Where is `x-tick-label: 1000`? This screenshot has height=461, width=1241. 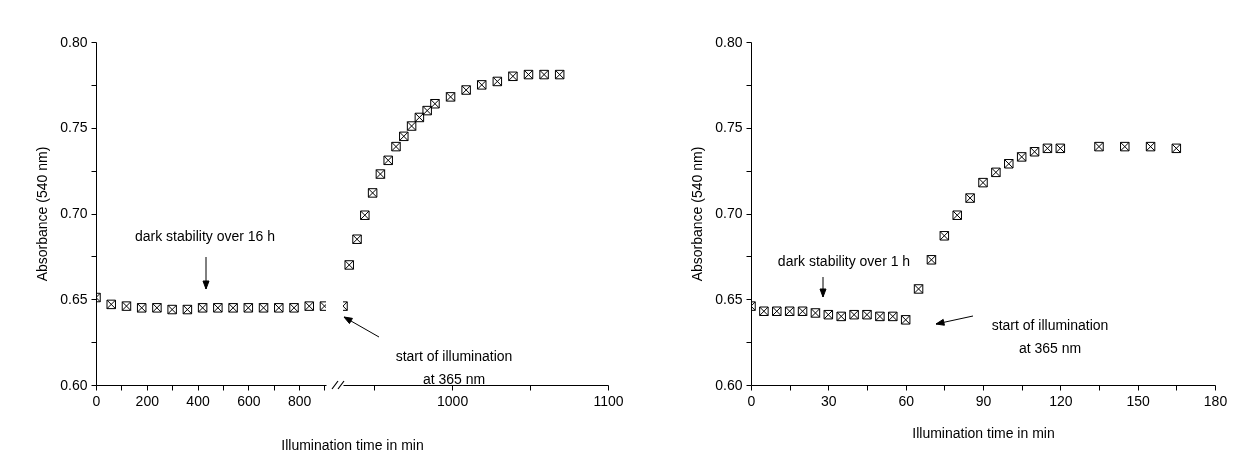
x-tick-label: 1000 is located at coordinates (453, 400).